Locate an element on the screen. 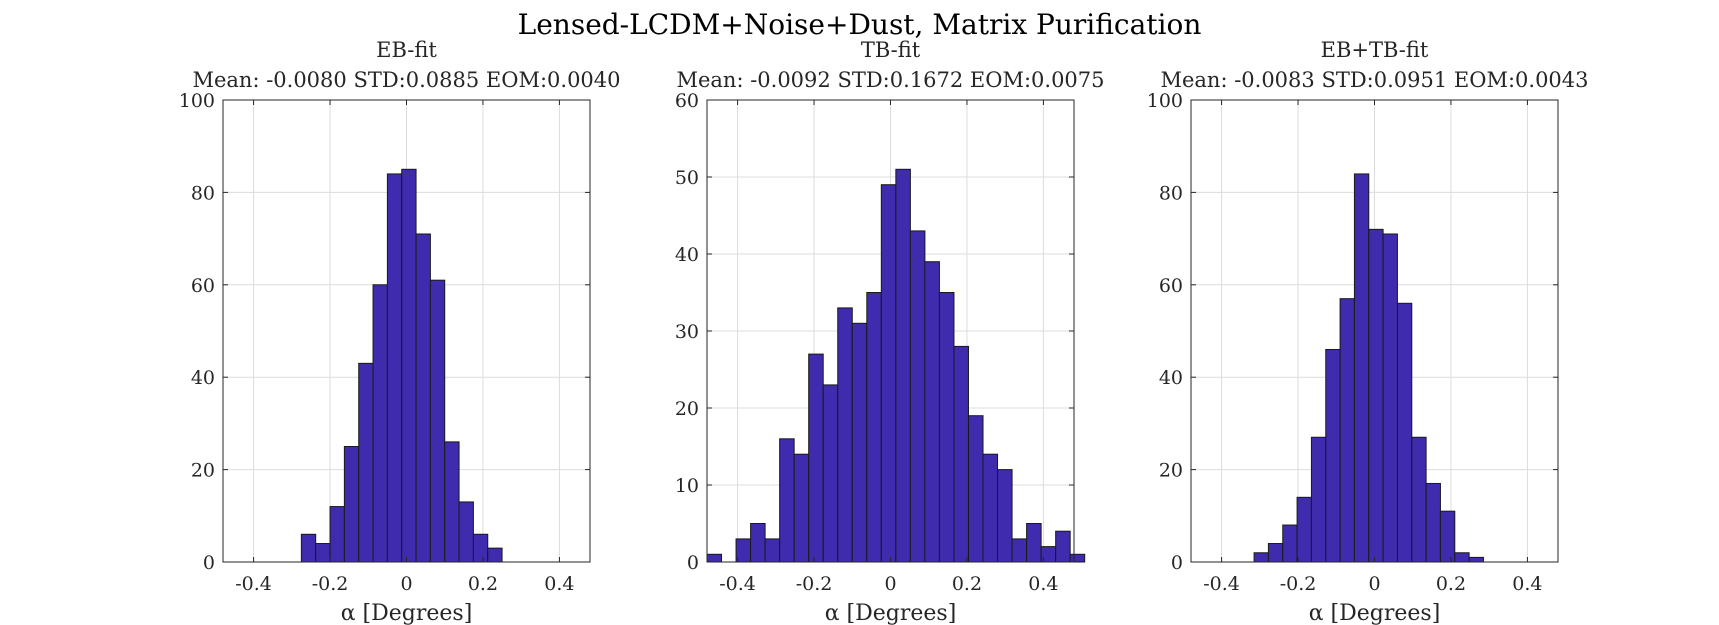 The height and width of the screenshot is (625, 1719). panel-title: EB+TB-fit is located at coordinates (1375, 50).